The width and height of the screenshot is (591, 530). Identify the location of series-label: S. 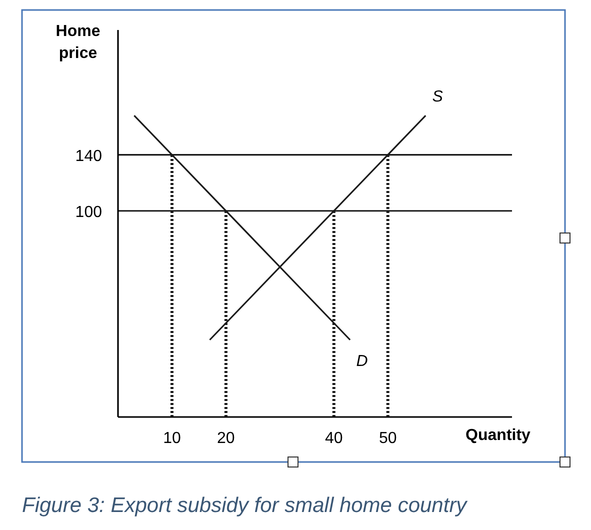
(438, 97).